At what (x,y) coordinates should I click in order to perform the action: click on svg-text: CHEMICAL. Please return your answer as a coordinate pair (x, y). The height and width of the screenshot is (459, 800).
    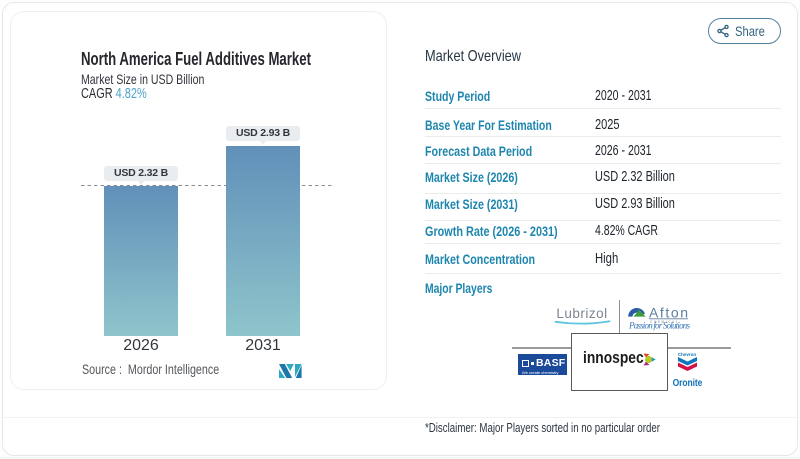
    Looking at the image, I should click on (664, 322).